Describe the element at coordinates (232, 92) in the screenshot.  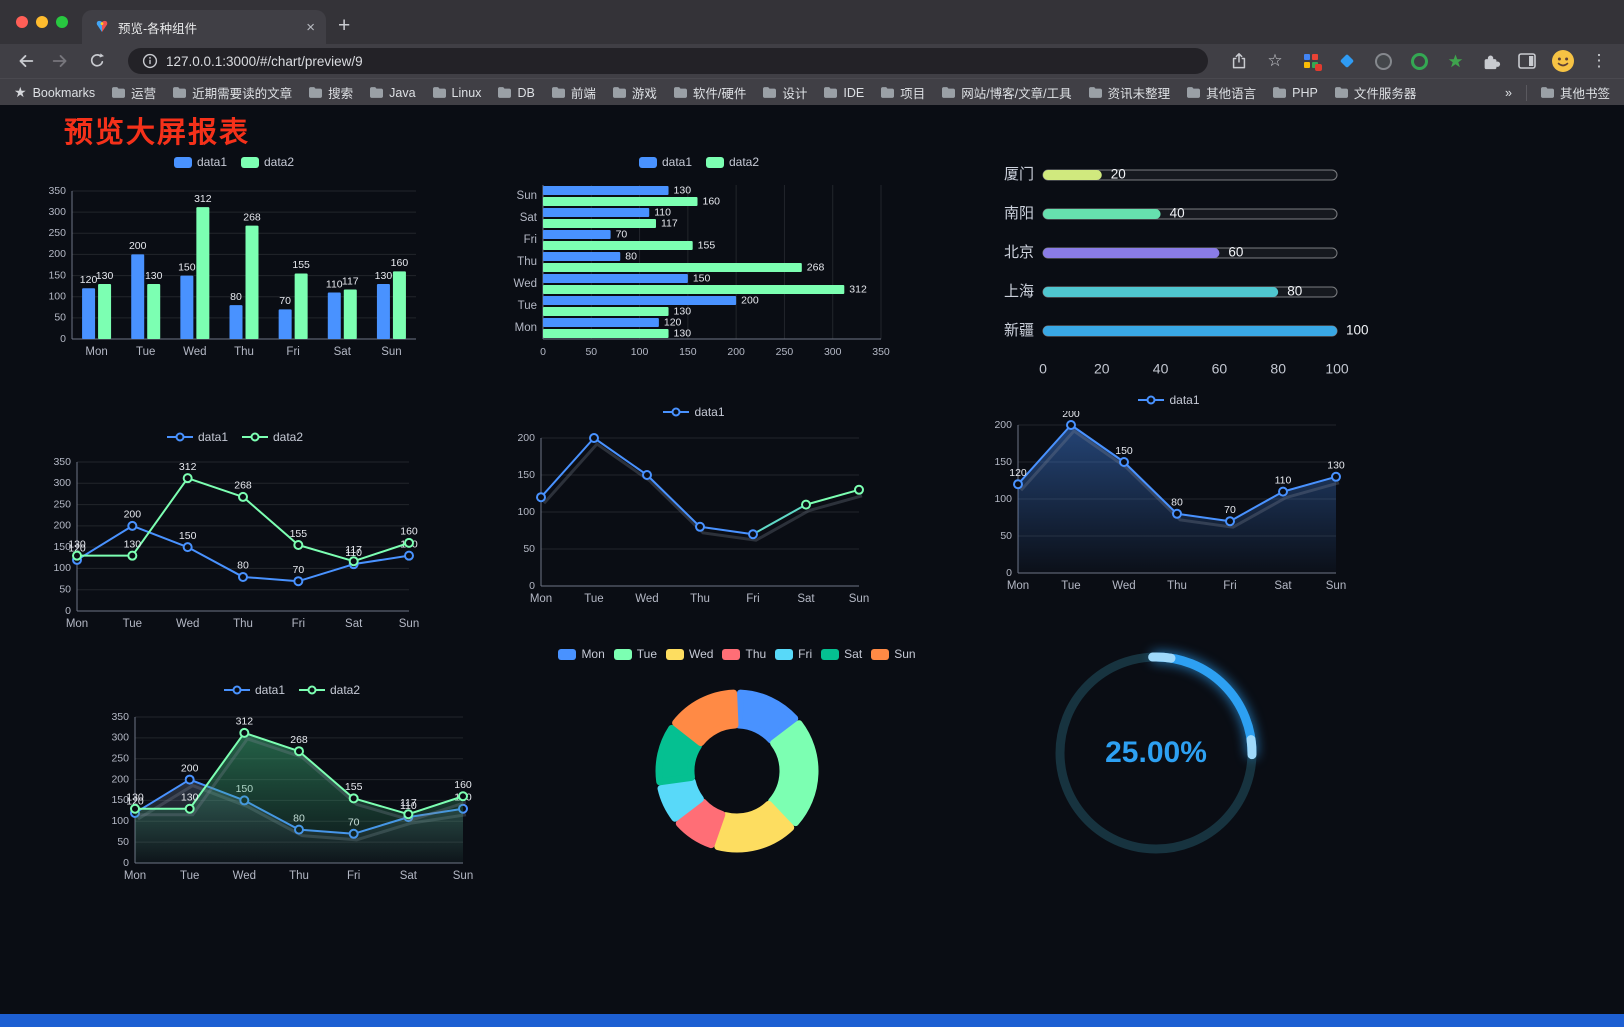
I see `bookmark-folder: 近期需要读的文章` at that location.